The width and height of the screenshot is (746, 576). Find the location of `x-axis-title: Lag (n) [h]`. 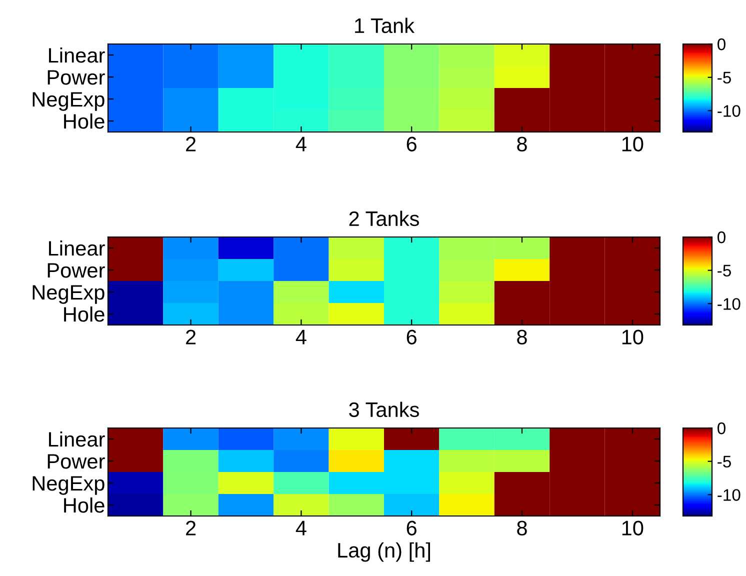

x-axis-title: Lag (n) [h] is located at coordinates (384, 552).